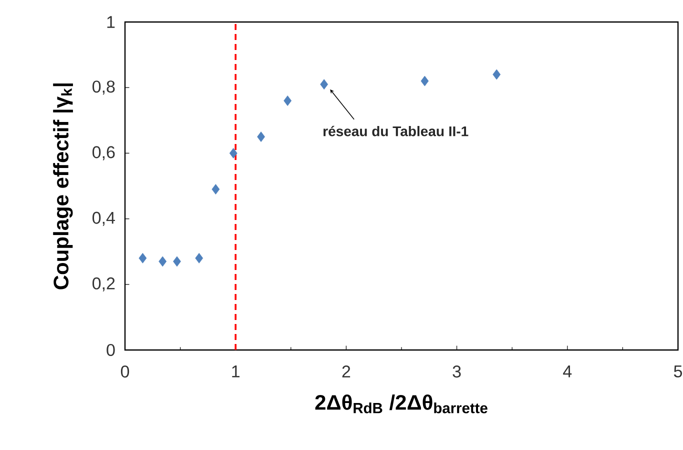 The image size is (683, 450). I want to click on x-tick-label: 2, so click(346, 372).